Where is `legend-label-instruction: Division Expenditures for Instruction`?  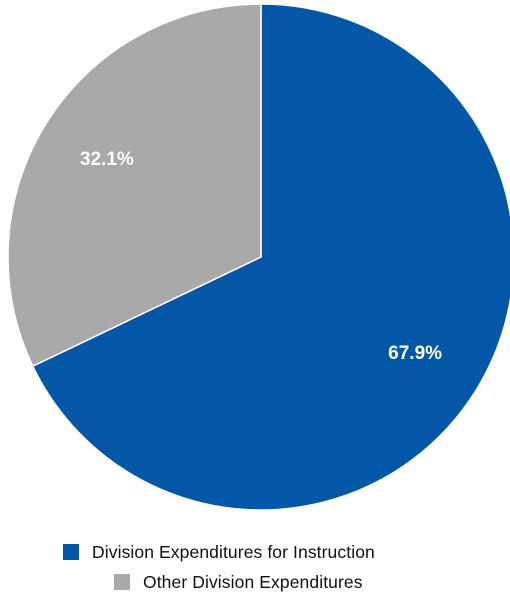 legend-label-instruction: Division Expenditures for Instruction is located at coordinates (233, 551).